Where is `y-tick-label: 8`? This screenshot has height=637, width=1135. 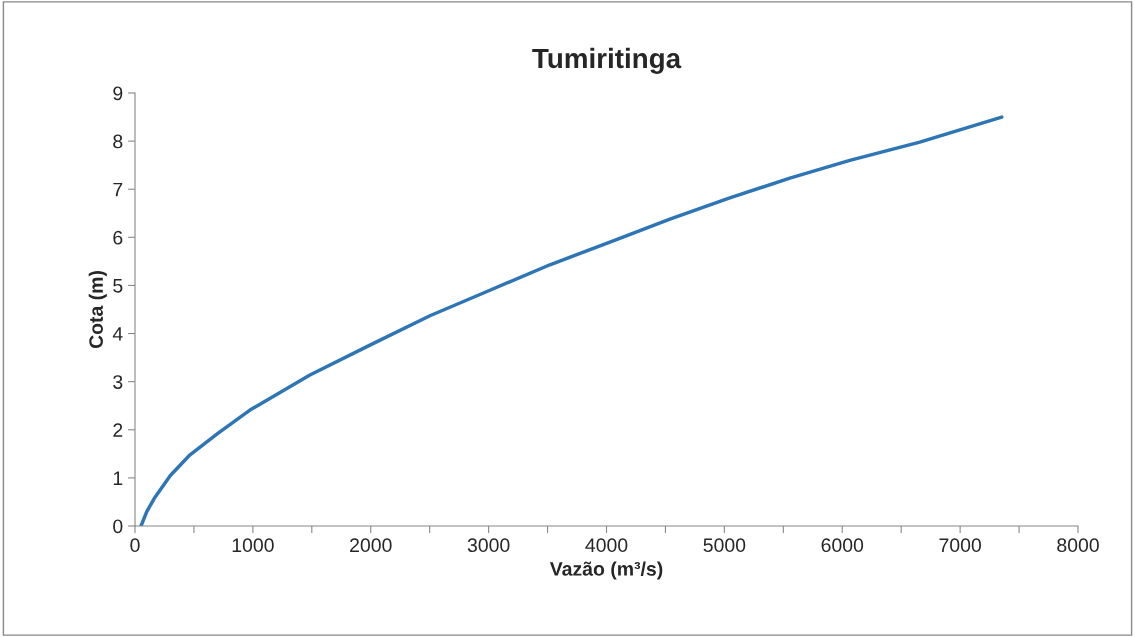
y-tick-label: 8 is located at coordinates (118, 141).